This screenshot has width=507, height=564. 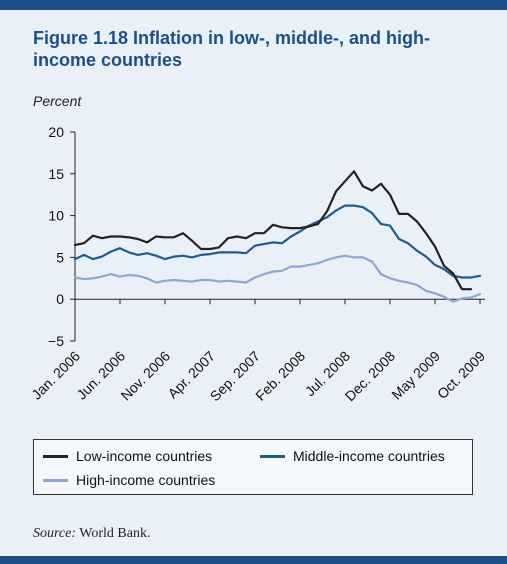 I want to click on legend-label-low-income: Low-income countries, so click(x=144, y=456).